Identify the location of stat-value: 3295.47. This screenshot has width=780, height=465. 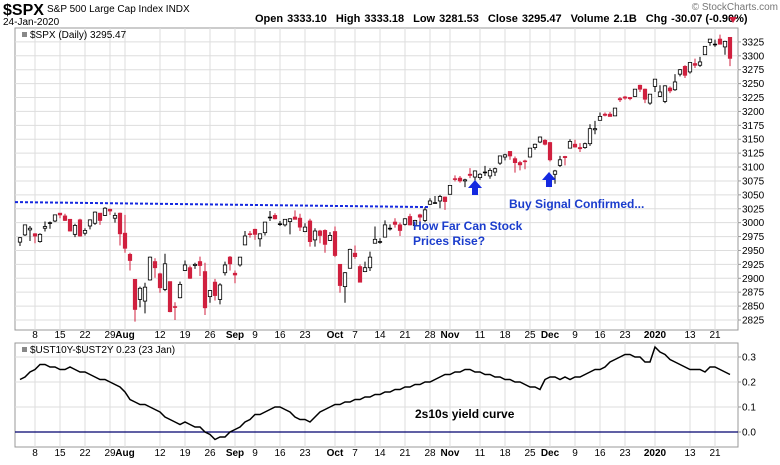
(542, 19).